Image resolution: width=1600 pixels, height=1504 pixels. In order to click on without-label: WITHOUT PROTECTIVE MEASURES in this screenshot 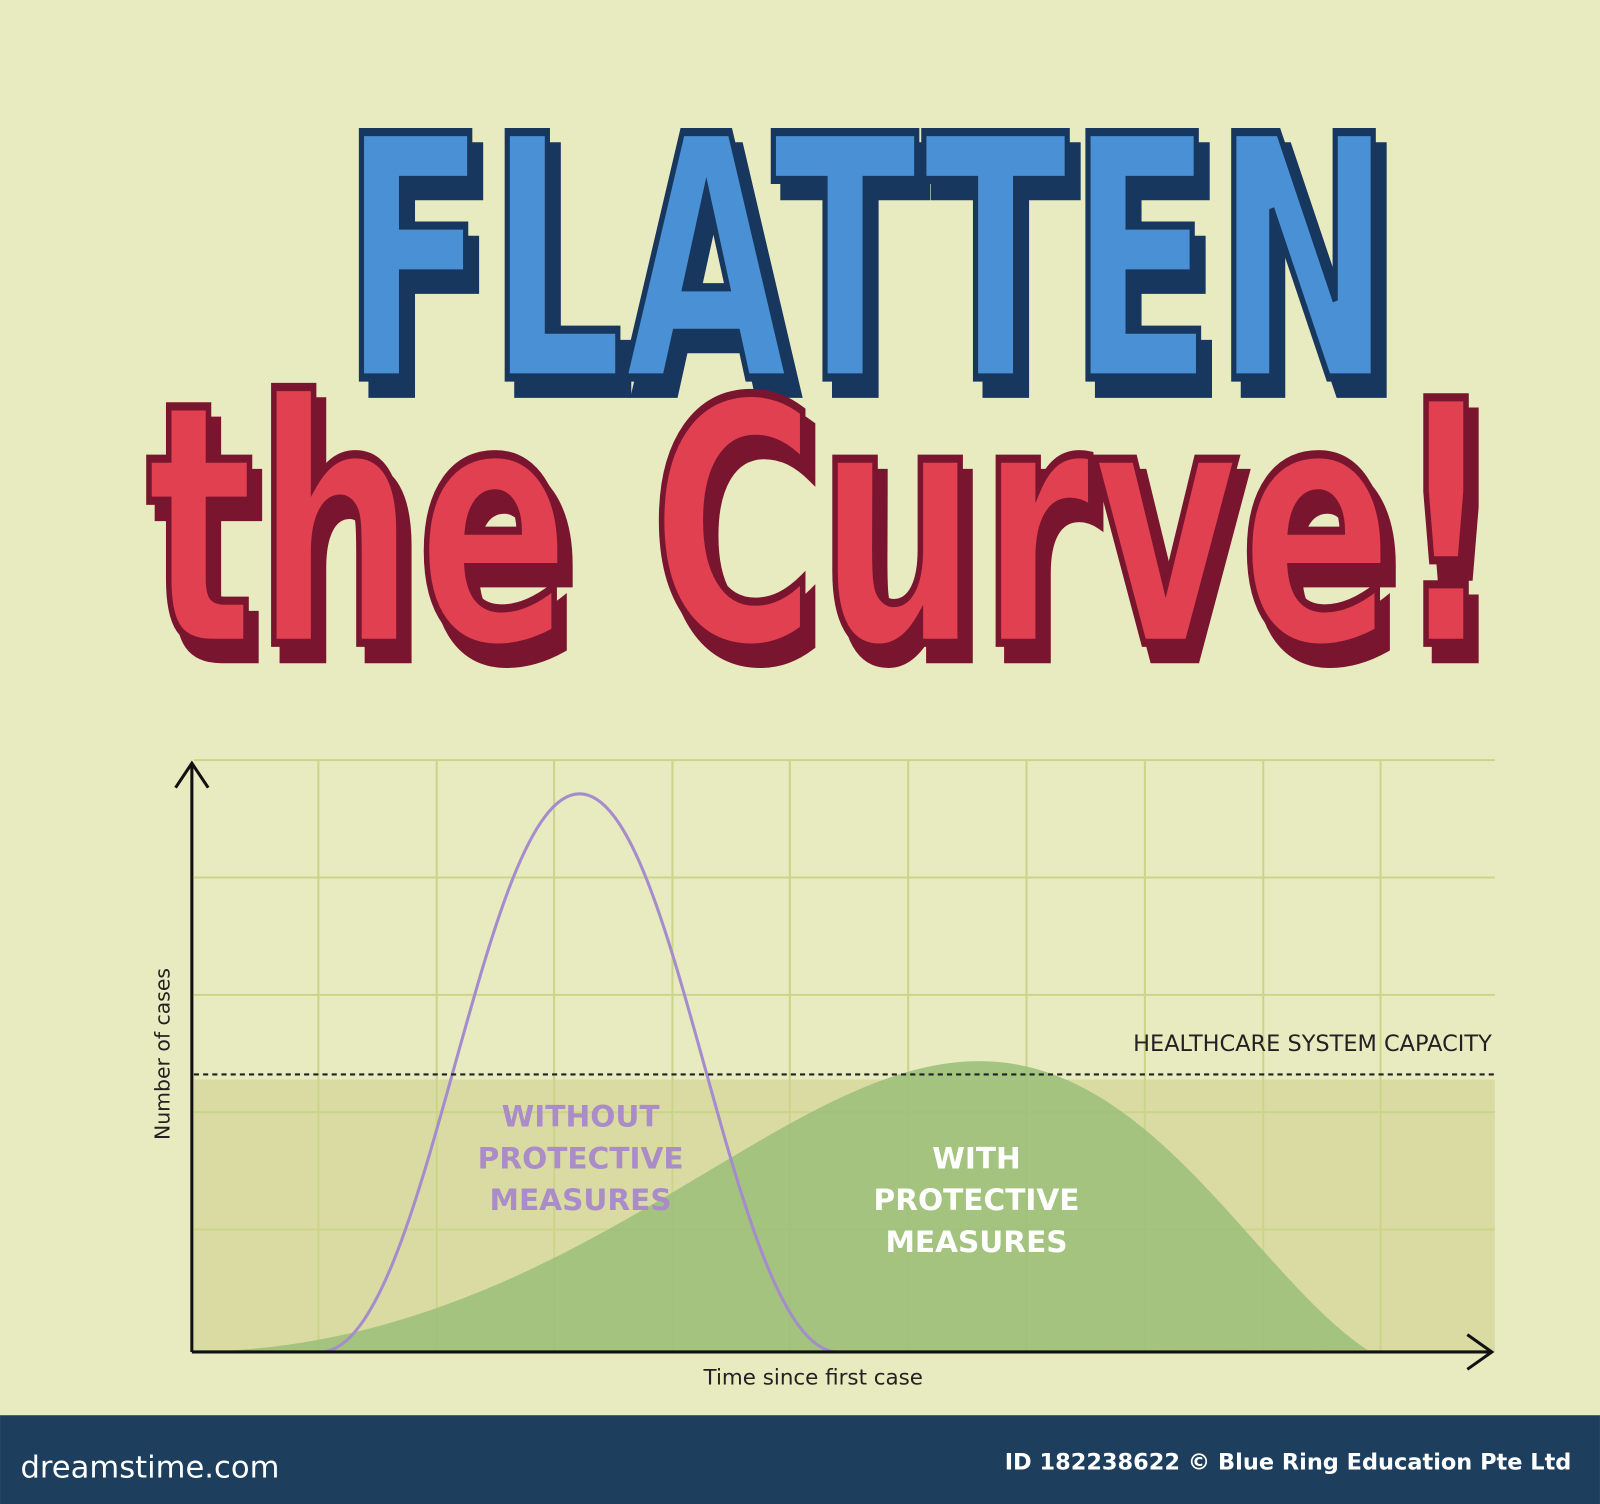, I will do `click(581, 1158)`.